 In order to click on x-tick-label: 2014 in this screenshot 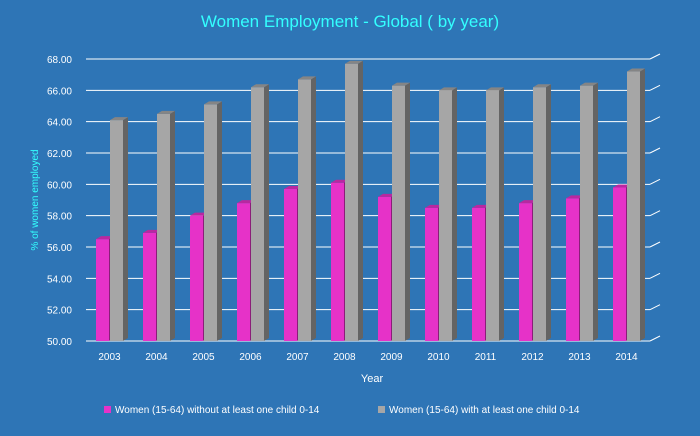, I will do `click(626, 357)`.